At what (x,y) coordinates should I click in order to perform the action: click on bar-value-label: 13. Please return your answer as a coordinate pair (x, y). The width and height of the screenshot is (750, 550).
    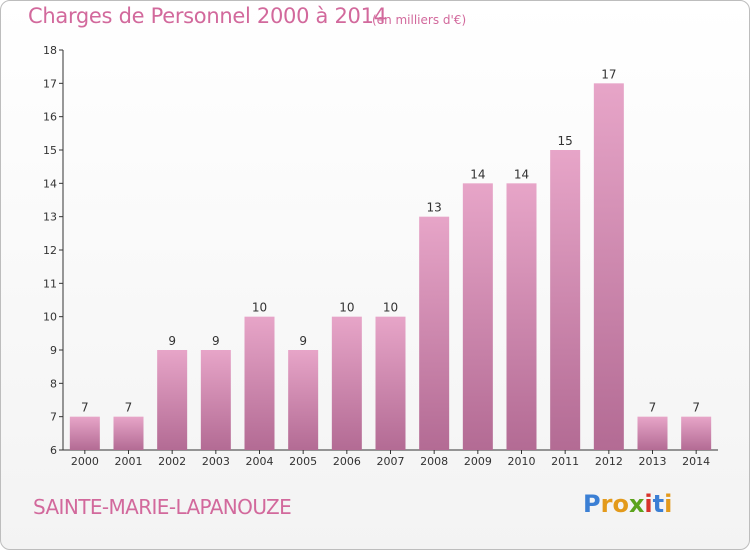
    Looking at the image, I should click on (434, 208).